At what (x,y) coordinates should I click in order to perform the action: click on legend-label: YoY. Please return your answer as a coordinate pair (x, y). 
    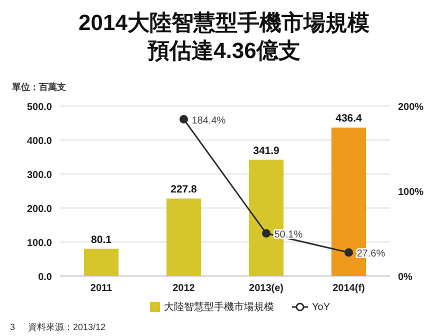
    Looking at the image, I should click on (321, 307).